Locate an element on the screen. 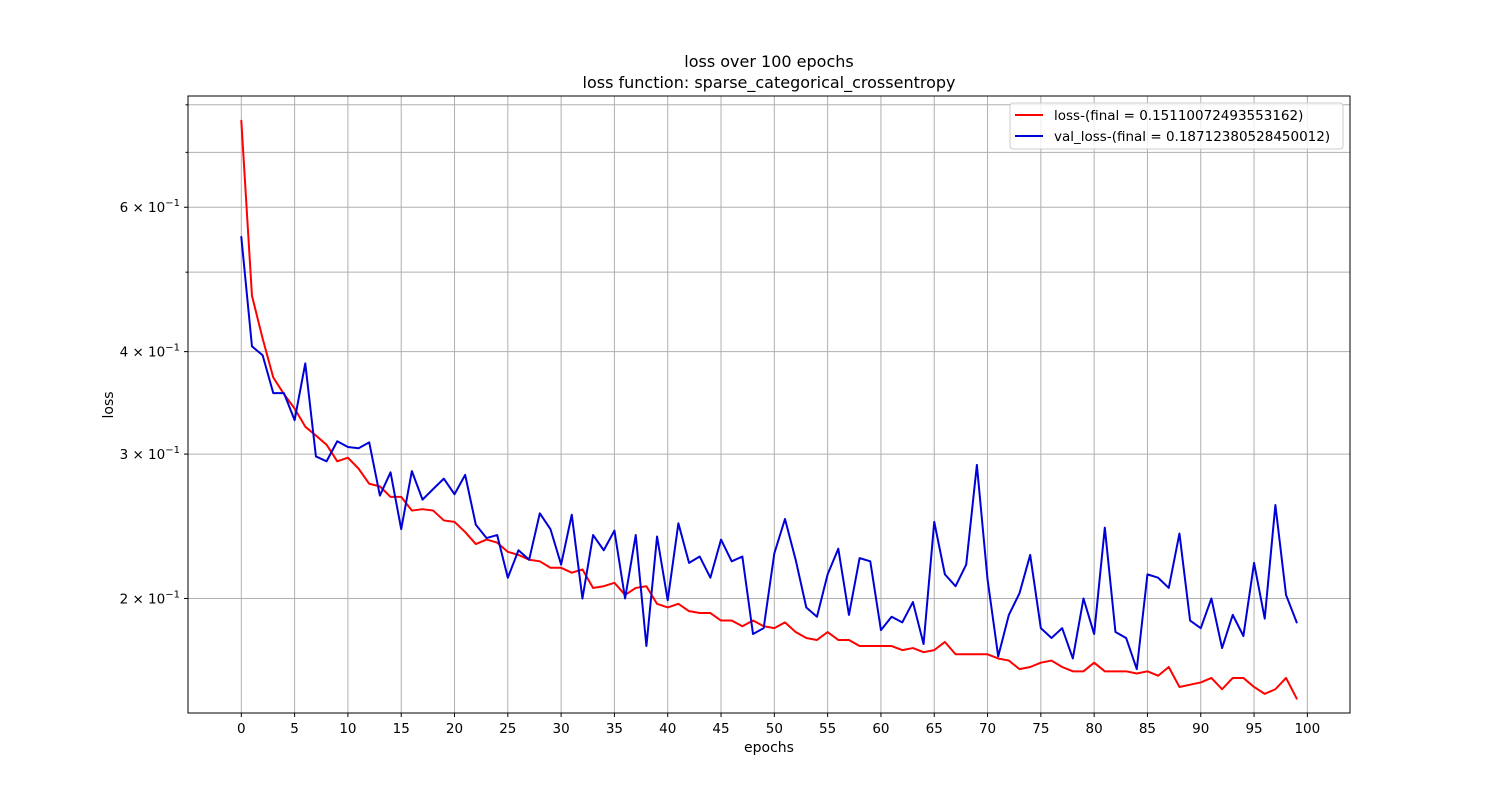 The image size is (1500, 800). x-tick-label: 20 is located at coordinates (454, 729).